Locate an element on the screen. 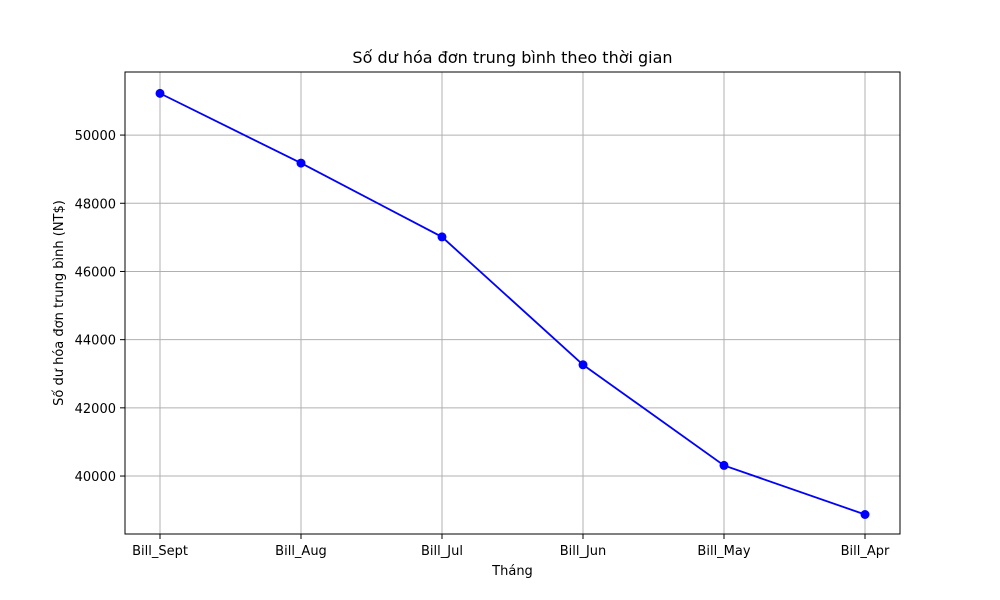  x-axis-label: Tháng is located at coordinates (512, 571).